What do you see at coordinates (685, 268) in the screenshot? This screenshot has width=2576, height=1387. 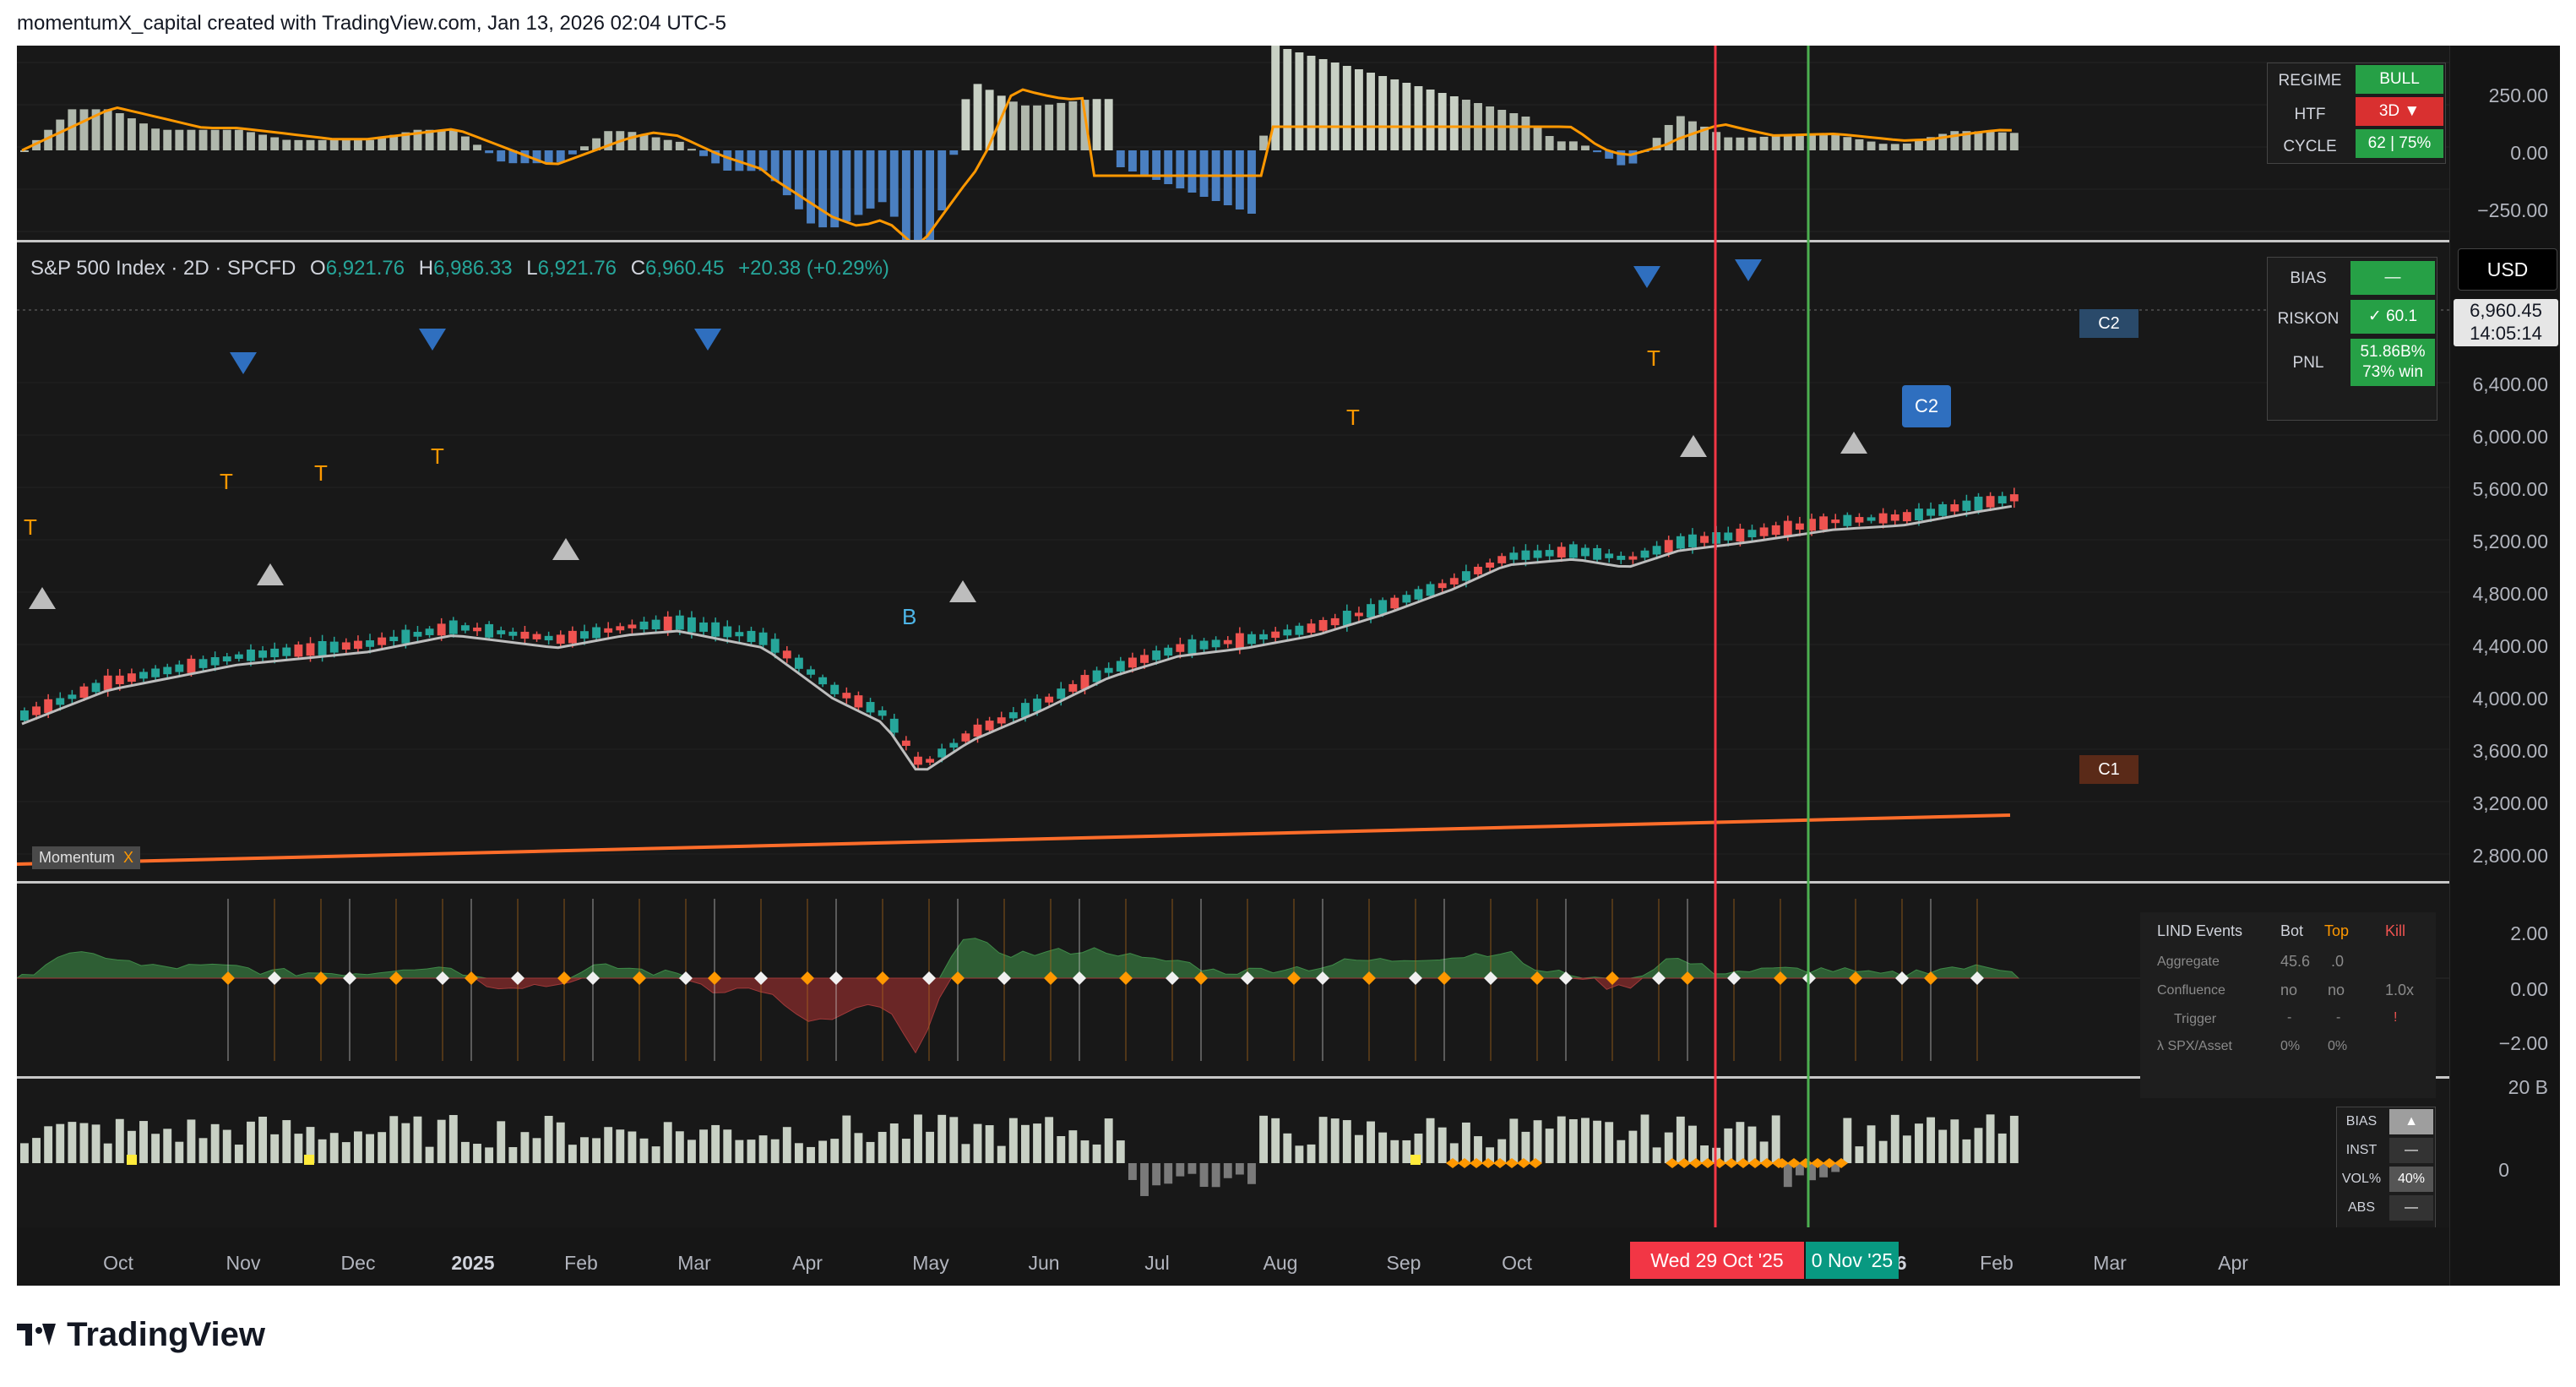 I see `close-value: 6,960.45` at bounding box center [685, 268].